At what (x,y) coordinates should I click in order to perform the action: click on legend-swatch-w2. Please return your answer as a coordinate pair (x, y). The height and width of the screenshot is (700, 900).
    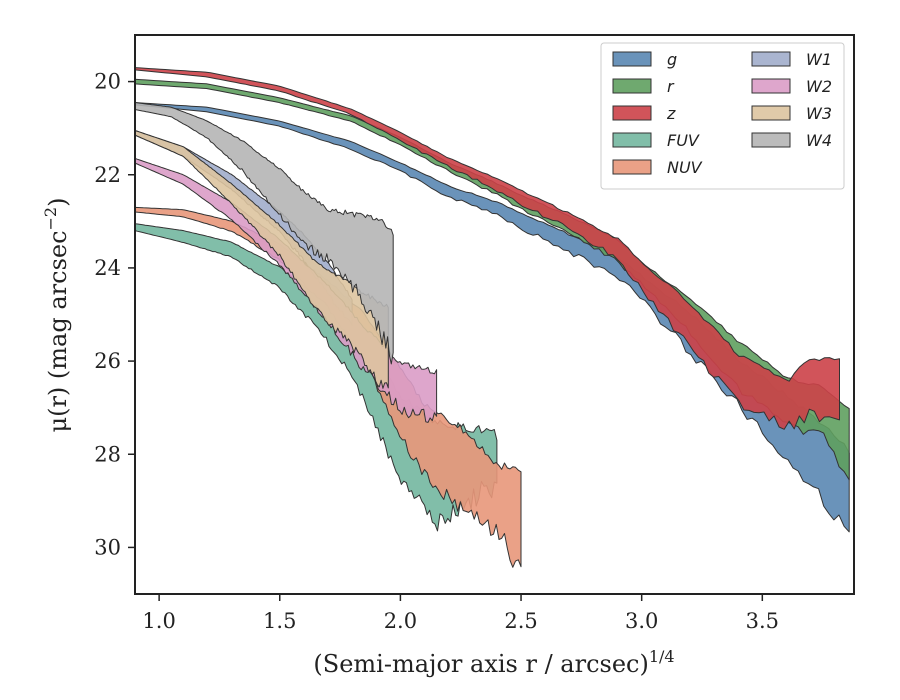
    Looking at the image, I should click on (771, 86).